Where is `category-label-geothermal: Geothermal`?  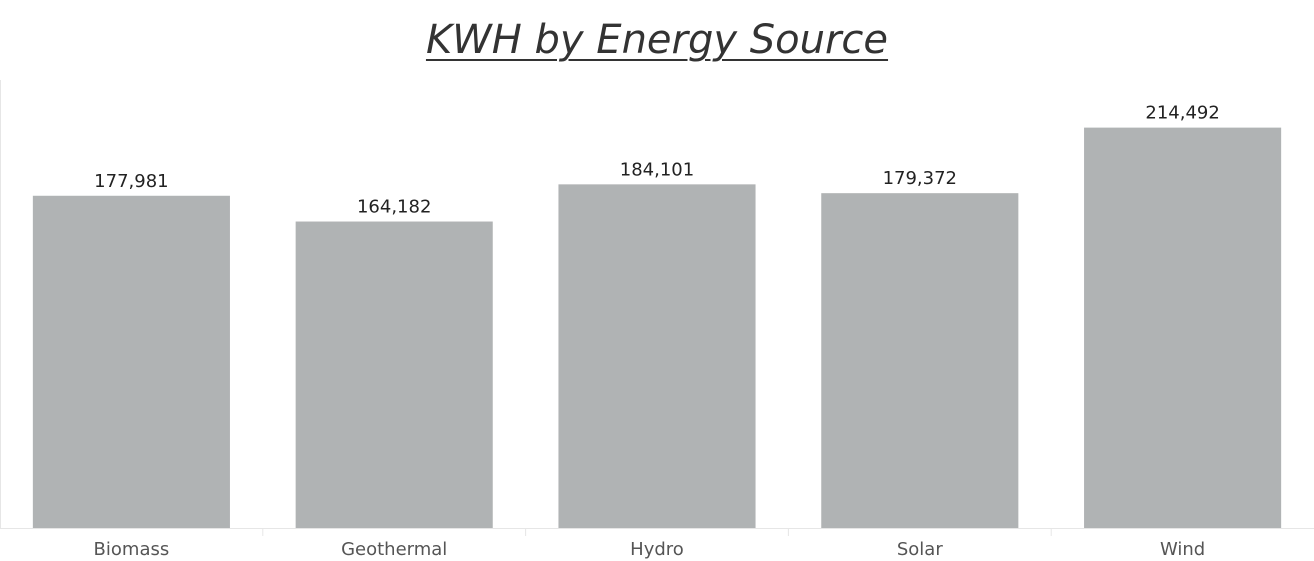 category-label-geothermal: Geothermal is located at coordinates (394, 549).